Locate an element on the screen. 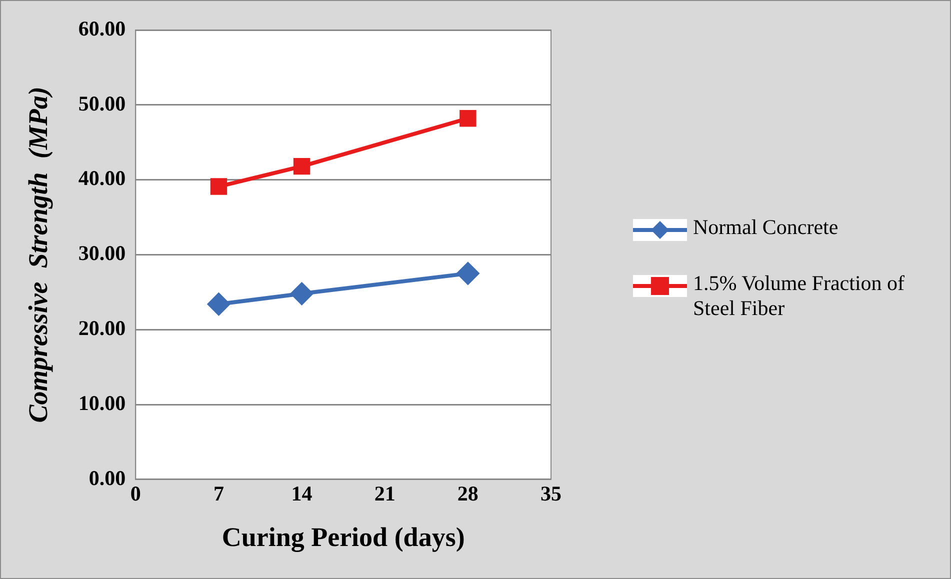  x-axis-title: Curing Period (days) is located at coordinates (343, 537).